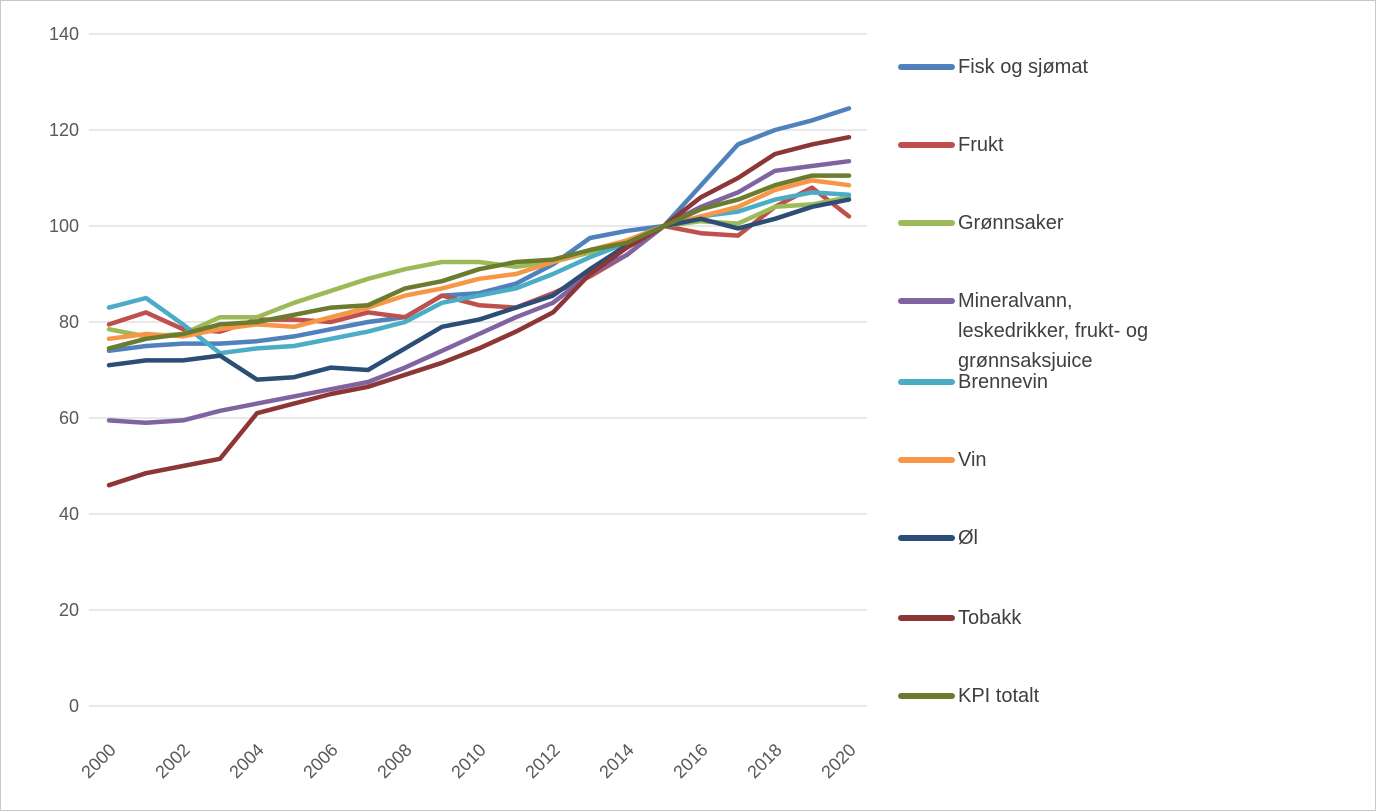 Image resolution: width=1376 pixels, height=811 pixels. I want to click on series-line-kpi-totalt, so click(479, 262).